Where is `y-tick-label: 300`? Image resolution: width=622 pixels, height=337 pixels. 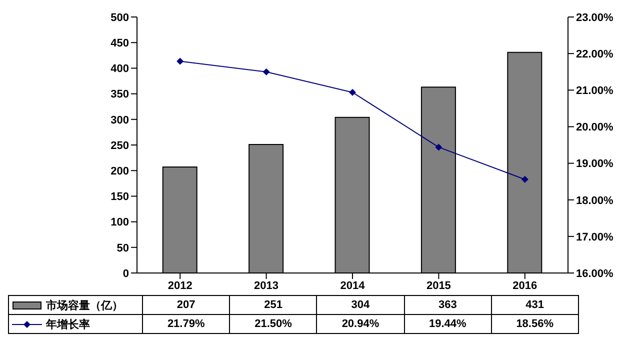
y-tick-label: 300 is located at coordinates (119, 120).